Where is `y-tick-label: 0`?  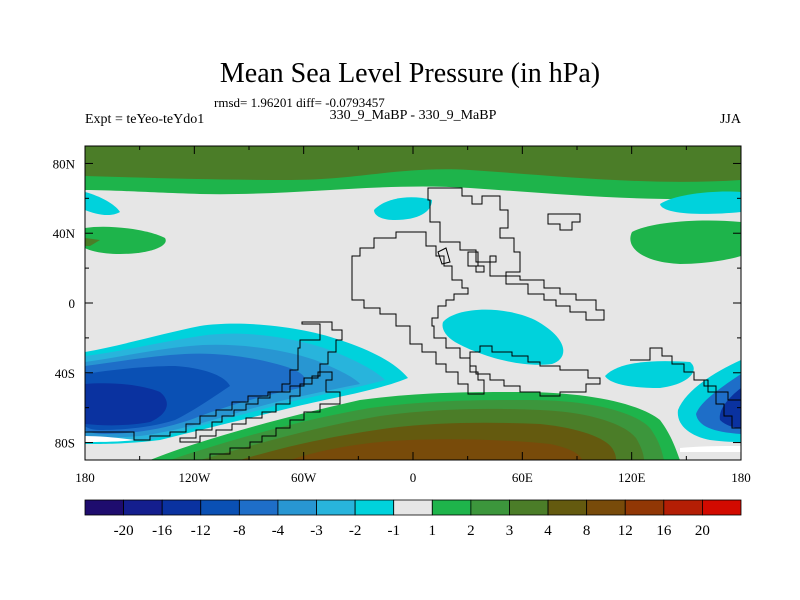
y-tick-label: 0 is located at coordinates (72, 303).